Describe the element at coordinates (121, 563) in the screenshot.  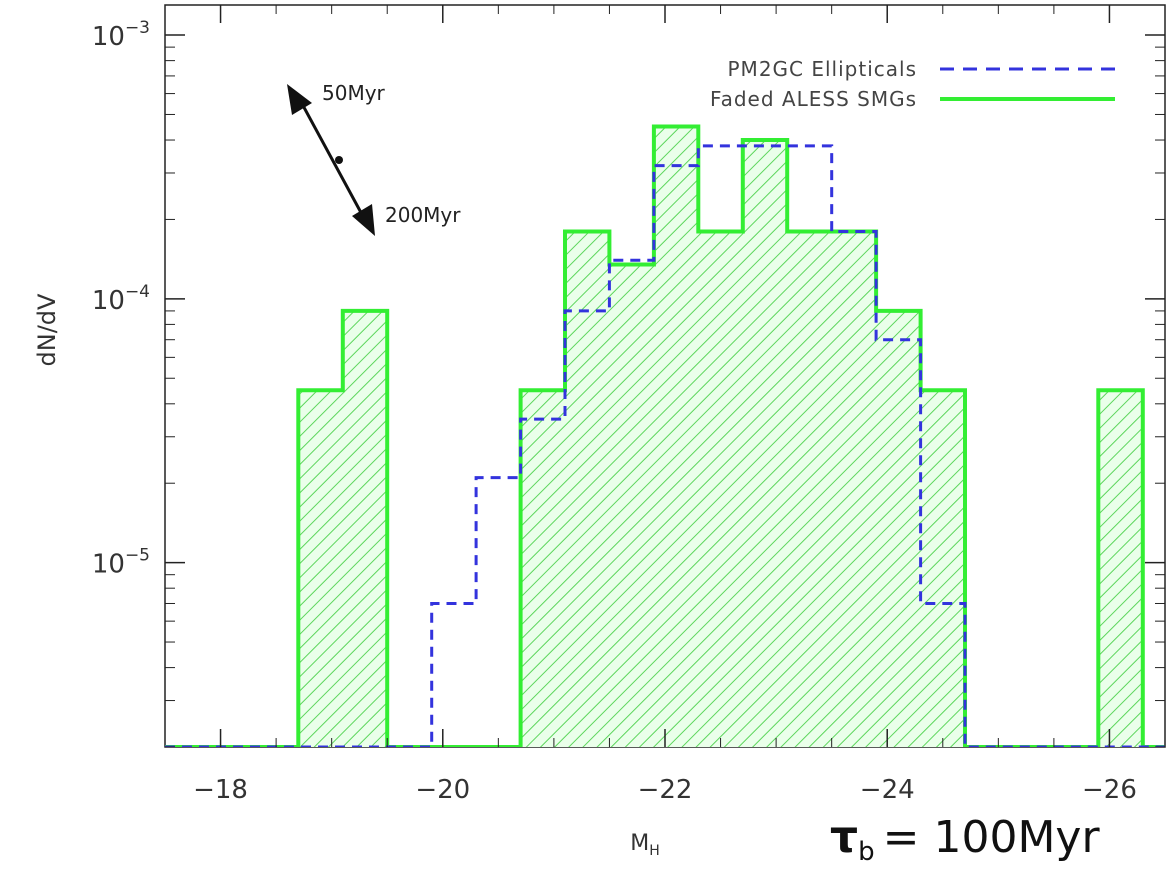
I see `y-tick-label: 10⁻⁵` at that location.